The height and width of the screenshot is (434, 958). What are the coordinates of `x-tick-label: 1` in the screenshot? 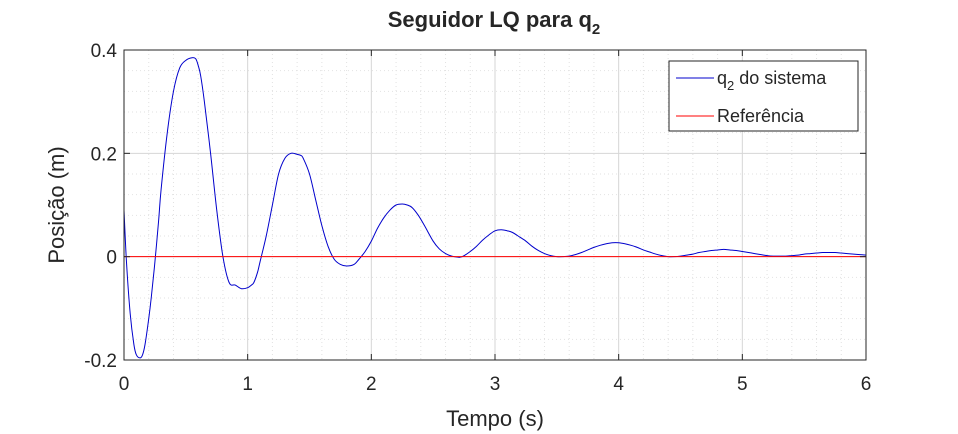 It's located at (247, 384).